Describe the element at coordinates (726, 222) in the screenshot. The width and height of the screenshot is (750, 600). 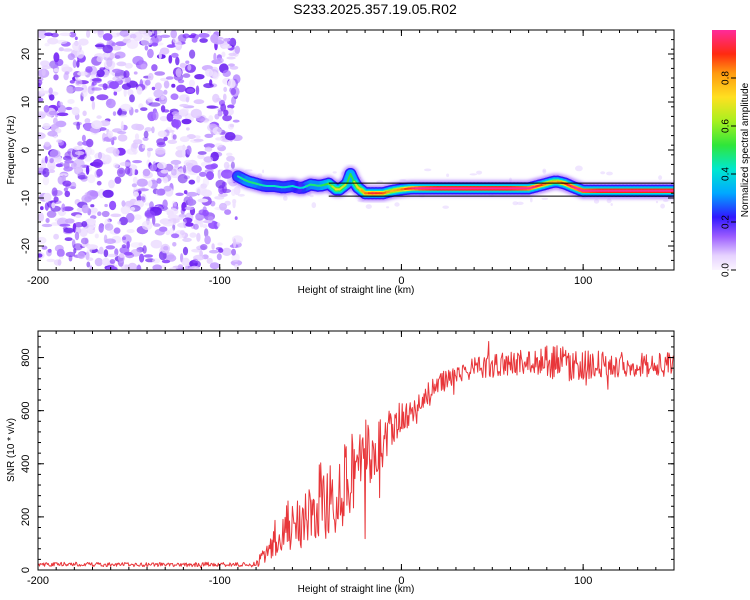
I see `colorbar-tick-label: 0.2` at that location.